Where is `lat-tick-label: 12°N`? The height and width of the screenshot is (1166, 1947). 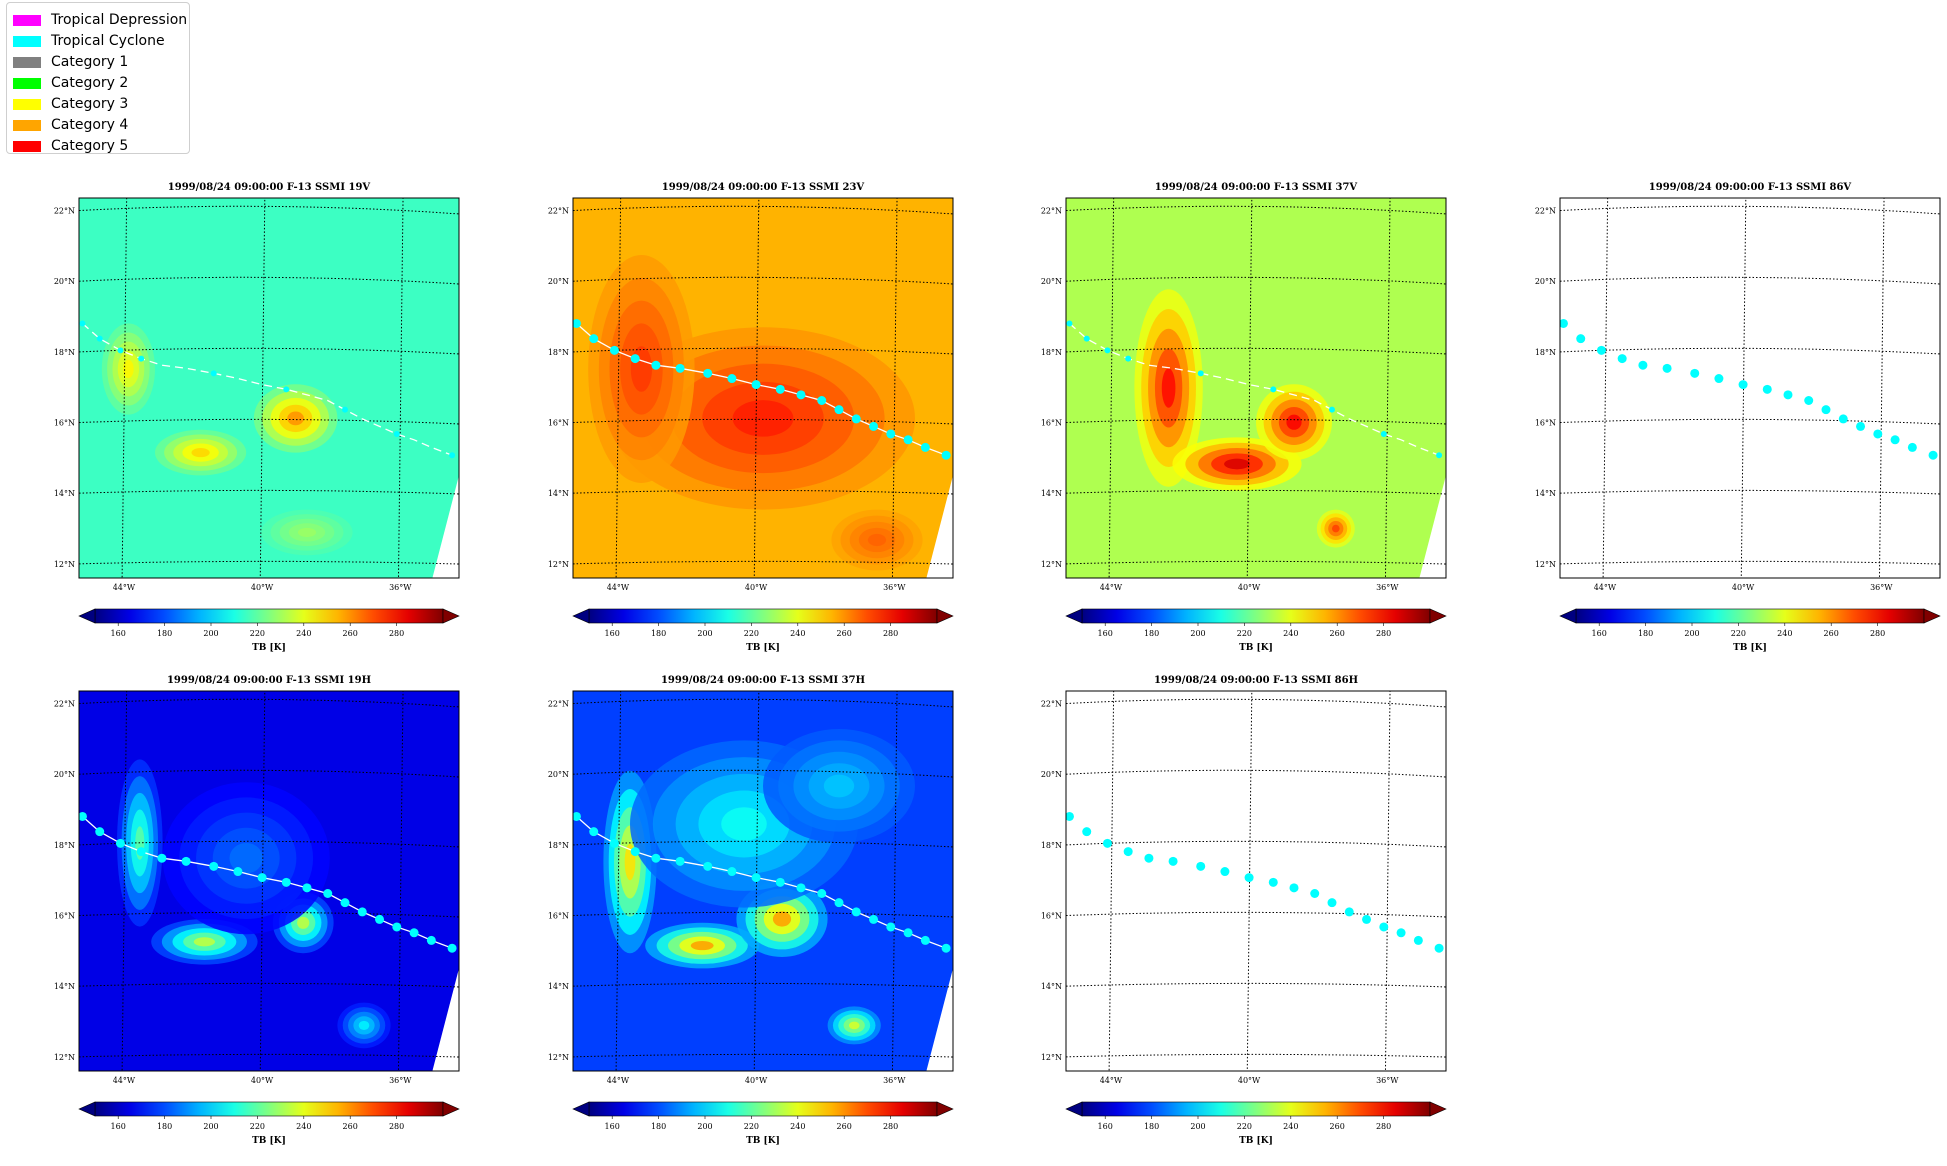 lat-tick-label: 12°N is located at coordinates (1051, 1057).